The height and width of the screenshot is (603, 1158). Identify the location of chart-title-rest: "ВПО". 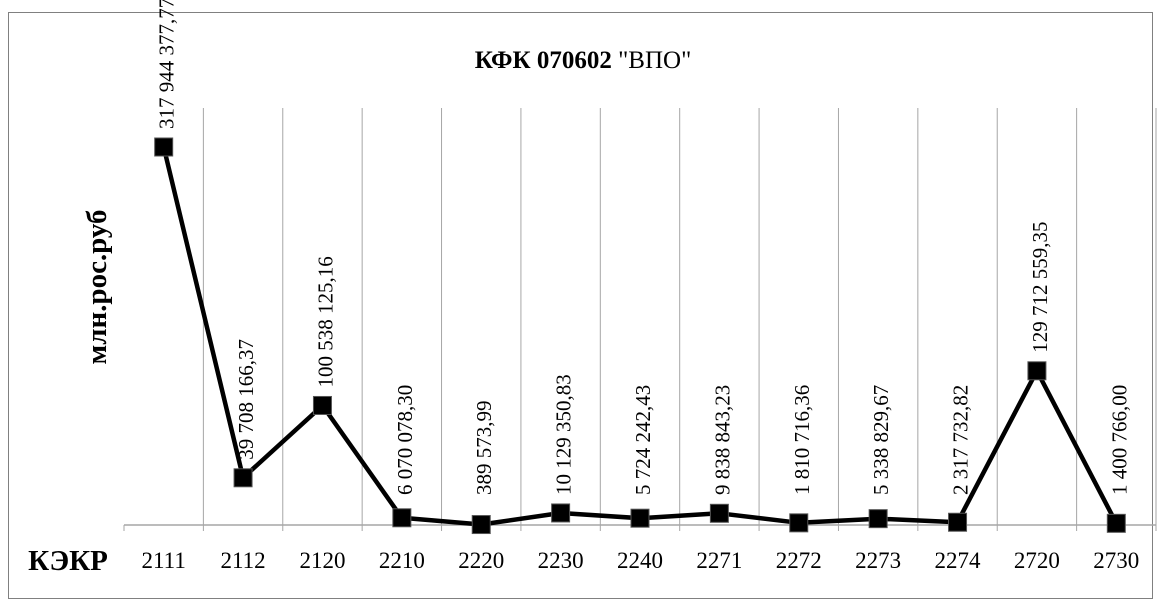
(651, 60).